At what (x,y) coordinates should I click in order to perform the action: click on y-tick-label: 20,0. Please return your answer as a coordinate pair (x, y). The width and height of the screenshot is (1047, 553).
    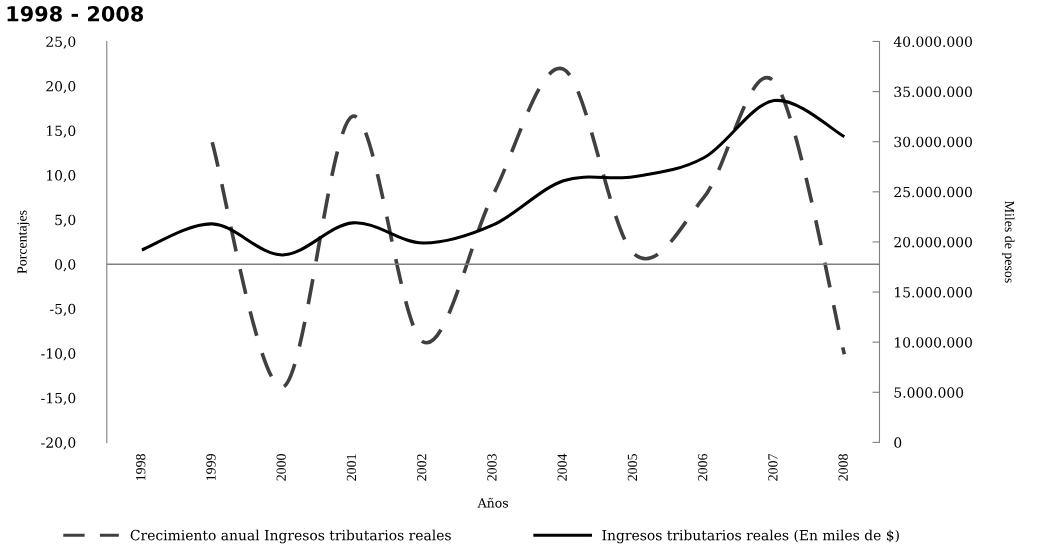
    Looking at the image, I should click on (61, 87).